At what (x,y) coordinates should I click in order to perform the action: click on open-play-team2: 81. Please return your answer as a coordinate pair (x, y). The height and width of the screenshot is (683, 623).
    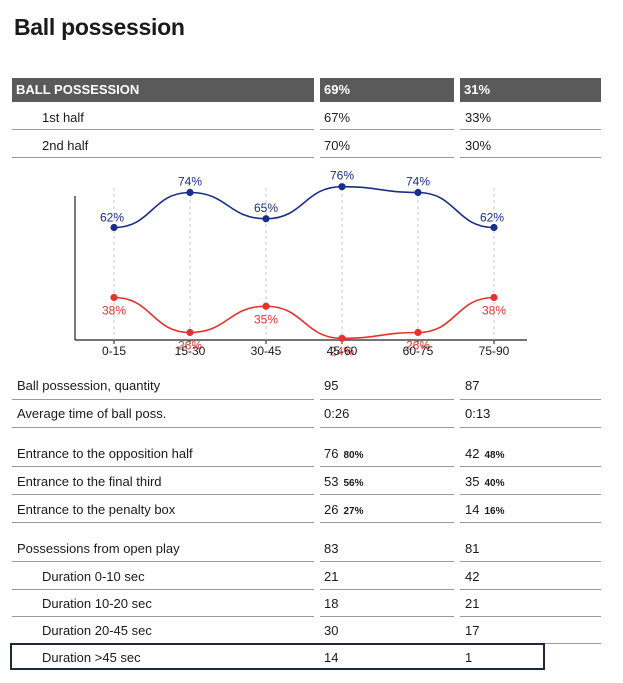
    Looking at the image, I should click on (472, 548).